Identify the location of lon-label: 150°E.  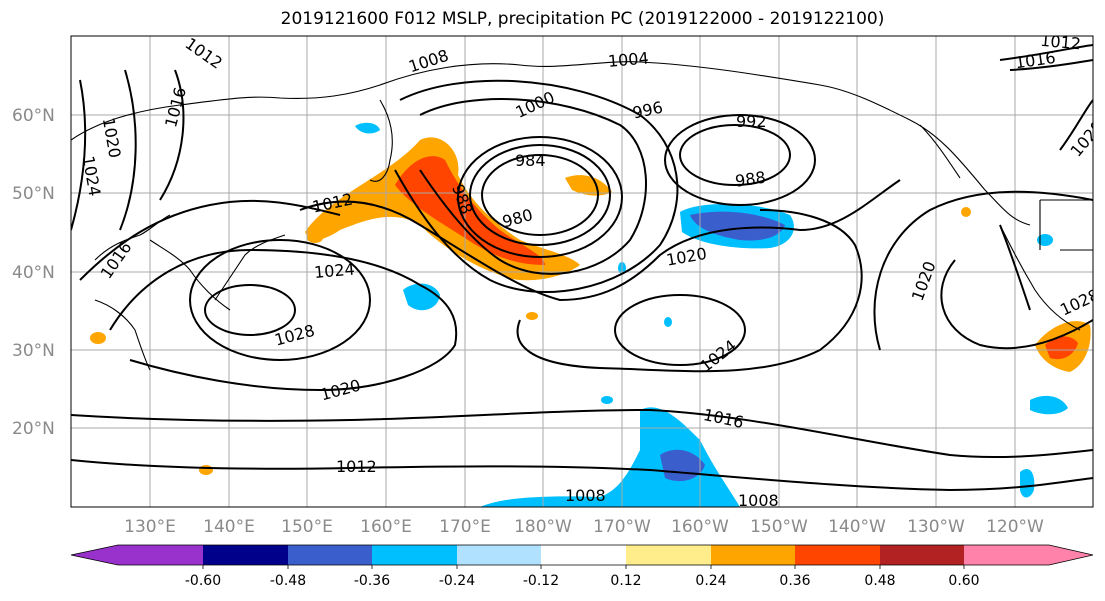
(307, 527).